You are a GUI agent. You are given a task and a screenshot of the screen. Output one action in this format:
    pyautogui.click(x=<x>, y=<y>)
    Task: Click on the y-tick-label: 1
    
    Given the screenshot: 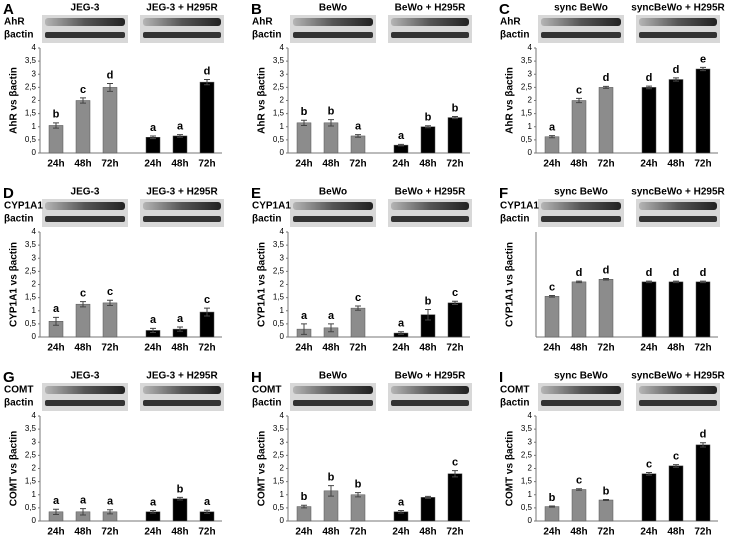 What is the action you would take?
    pyautogui.click(x=34, y=126)
    